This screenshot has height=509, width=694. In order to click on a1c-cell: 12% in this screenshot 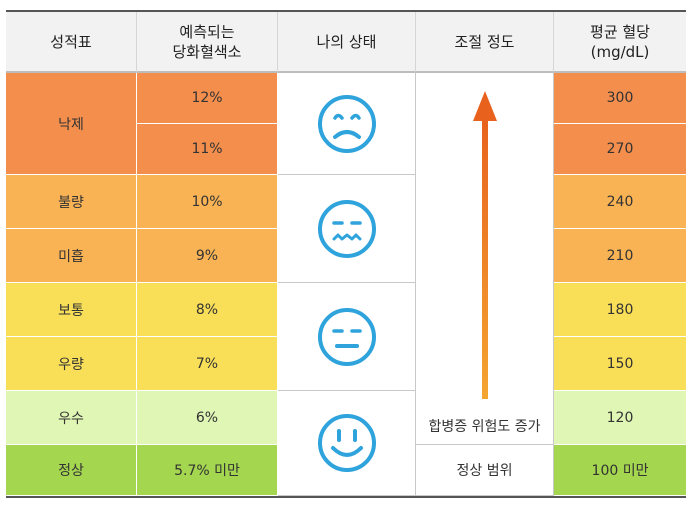, I will do `click(207, 98)`.